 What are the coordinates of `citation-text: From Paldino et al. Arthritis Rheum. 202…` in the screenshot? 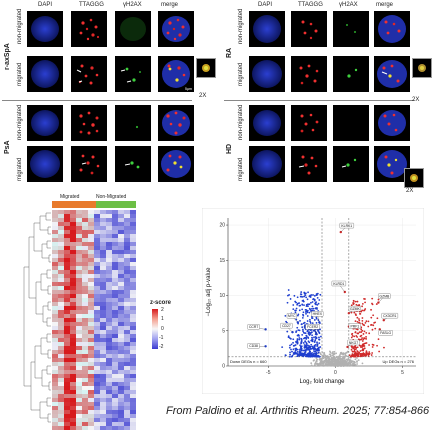 It's located at (298, 411).